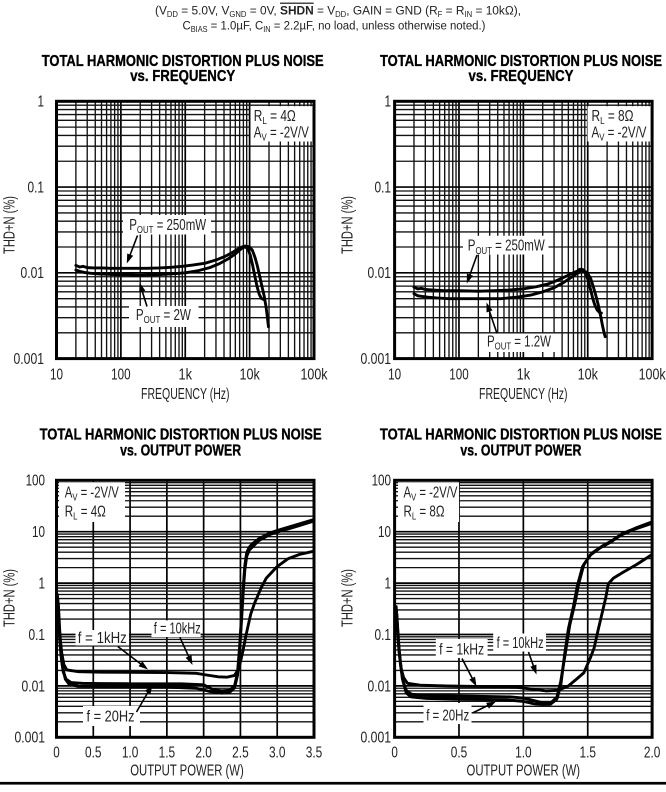 Image resolution: width=666 pixels, height=792 pixels. Describe the element at coordinates (424, 513) in the screenshot. I see `svg-text: RL = 8Ω` at that location.